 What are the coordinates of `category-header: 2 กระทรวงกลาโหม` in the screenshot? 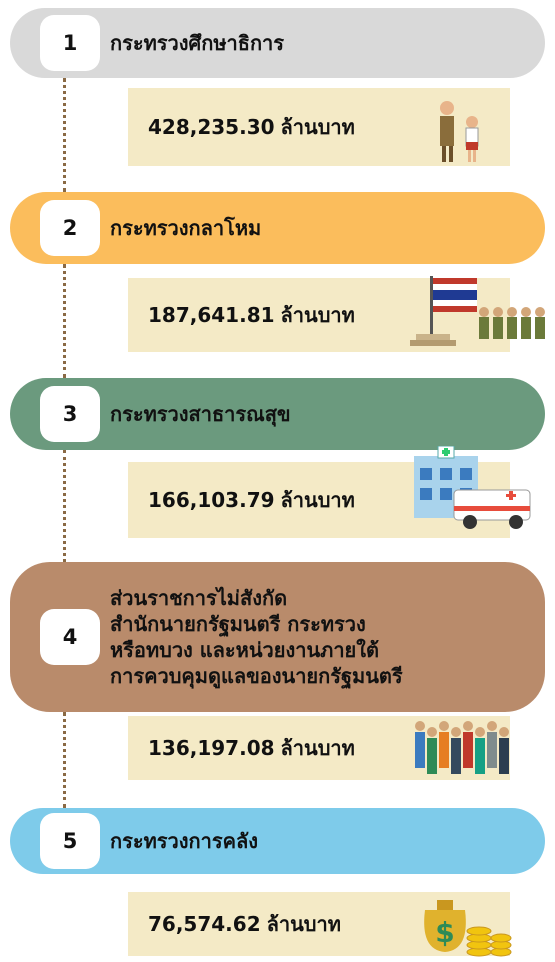 It's located at (277, 228).